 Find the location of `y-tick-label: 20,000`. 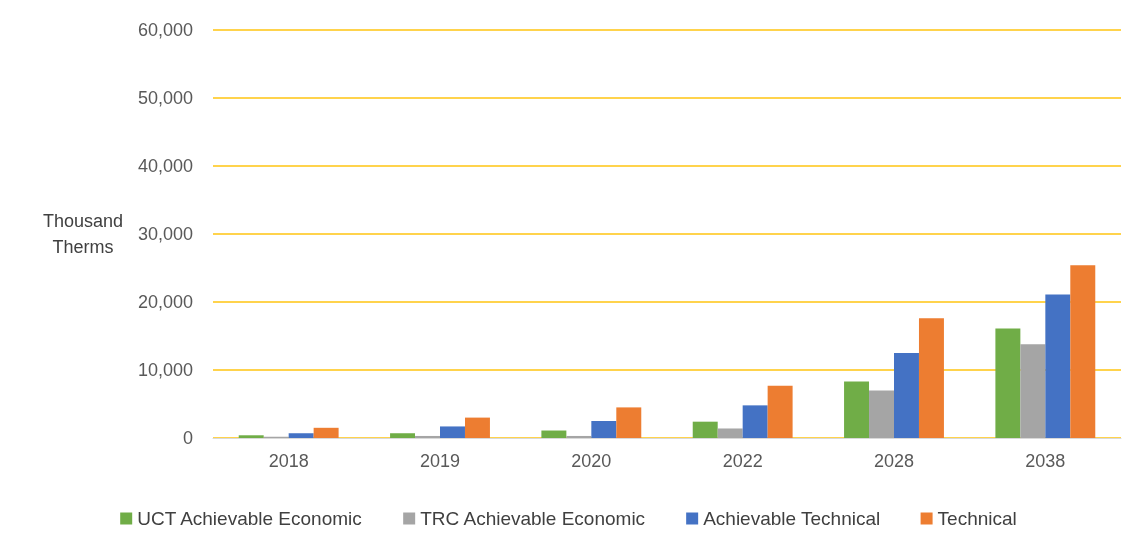

y-tick-label: 20,000 is located at coordinates (165, 302).